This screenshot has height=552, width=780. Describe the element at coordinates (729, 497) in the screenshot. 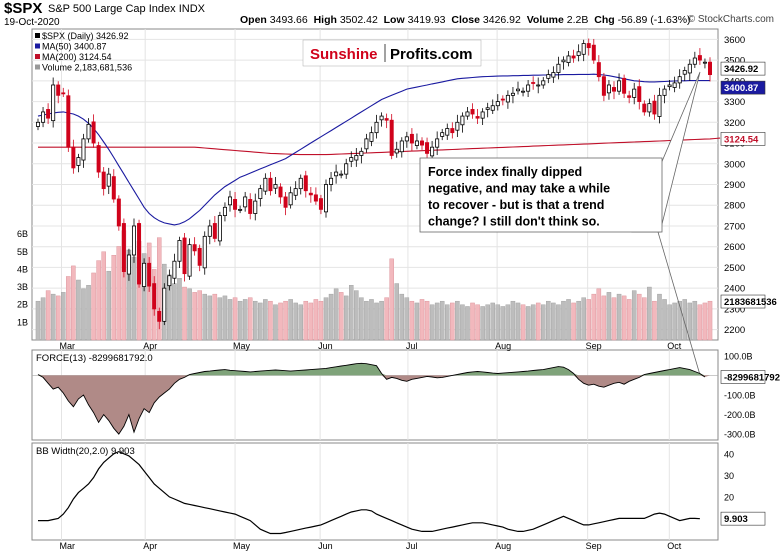

I see `bbw-tick-label: 20` at that location.